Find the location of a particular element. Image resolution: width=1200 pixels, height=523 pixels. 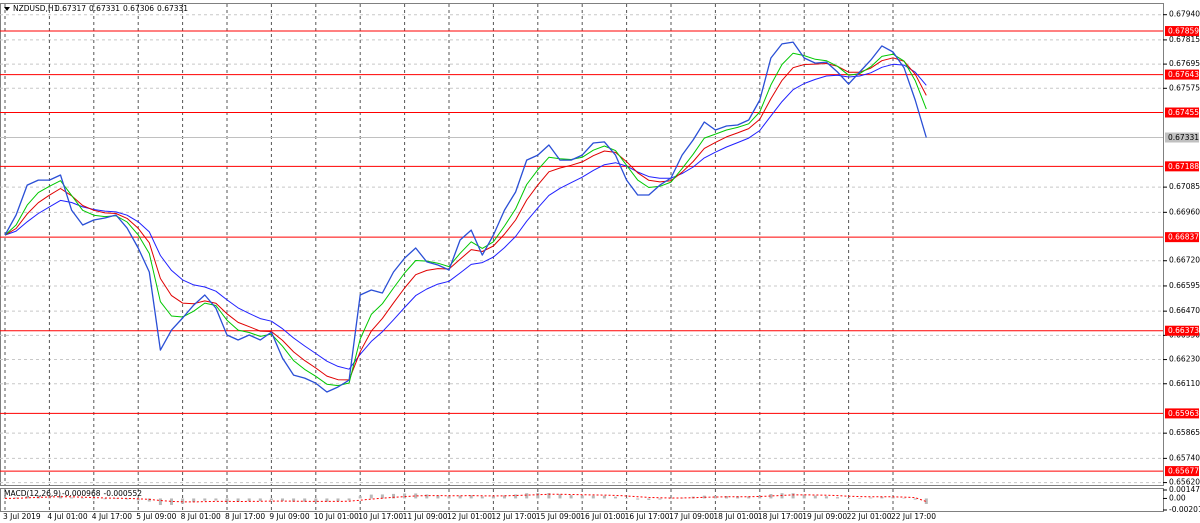

y-tick-label: 0.67940 is located at coordinates (1184, 14).